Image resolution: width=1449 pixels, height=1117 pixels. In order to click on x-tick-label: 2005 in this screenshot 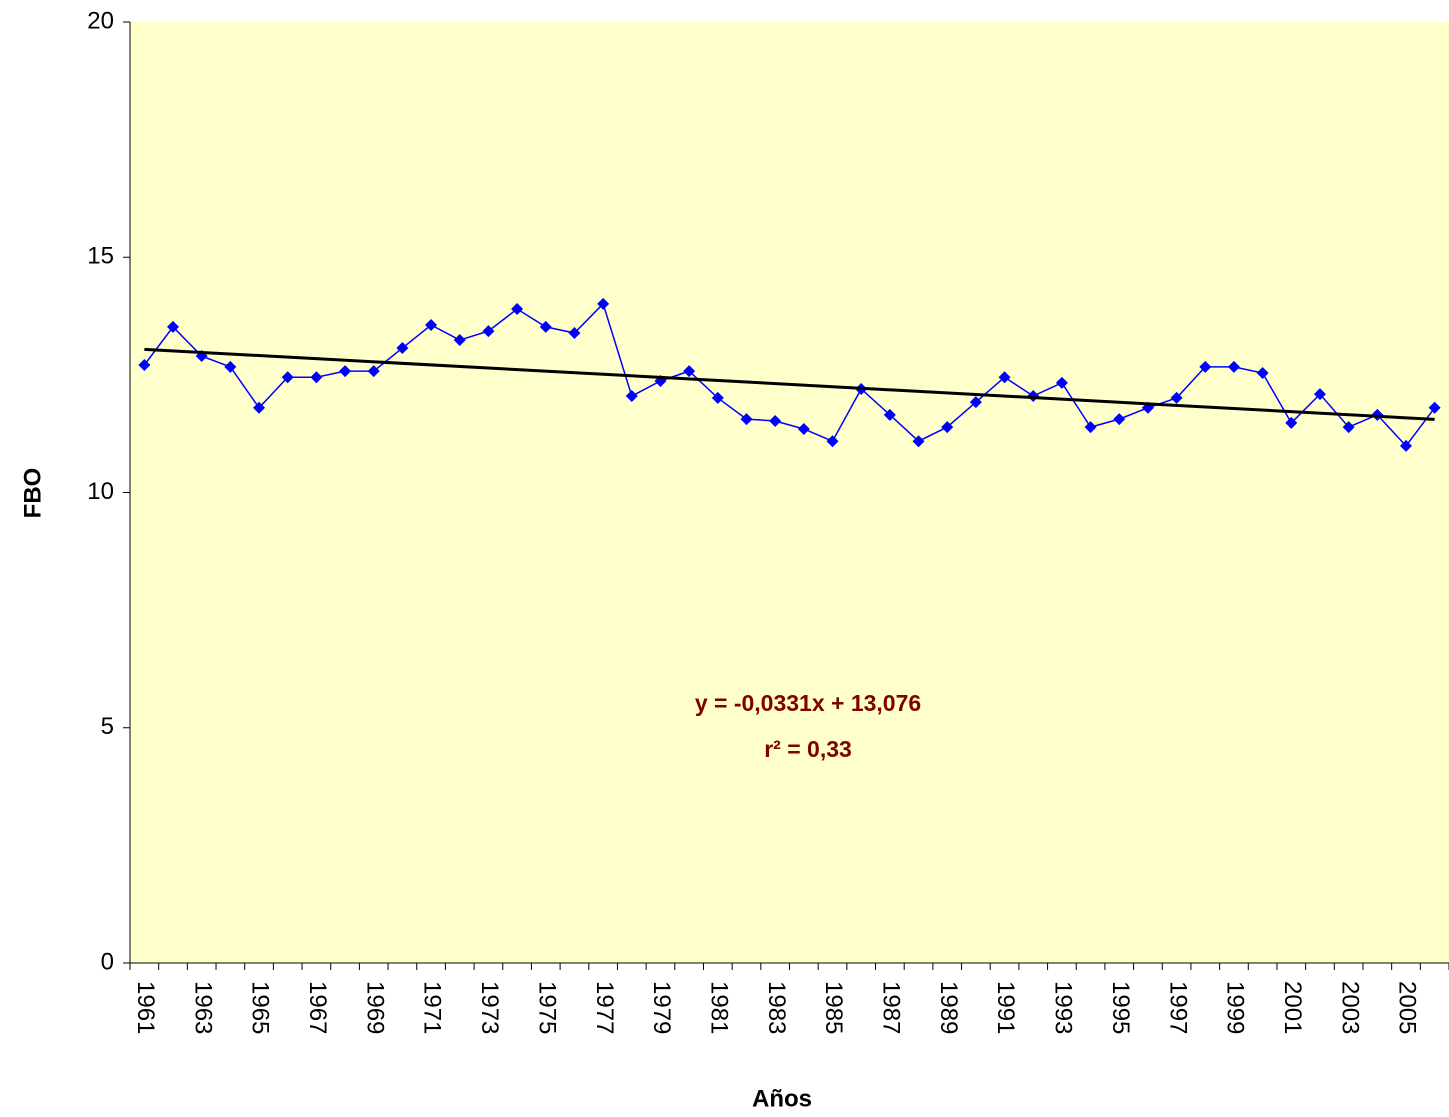, I will do `click(1407, 1007)`.